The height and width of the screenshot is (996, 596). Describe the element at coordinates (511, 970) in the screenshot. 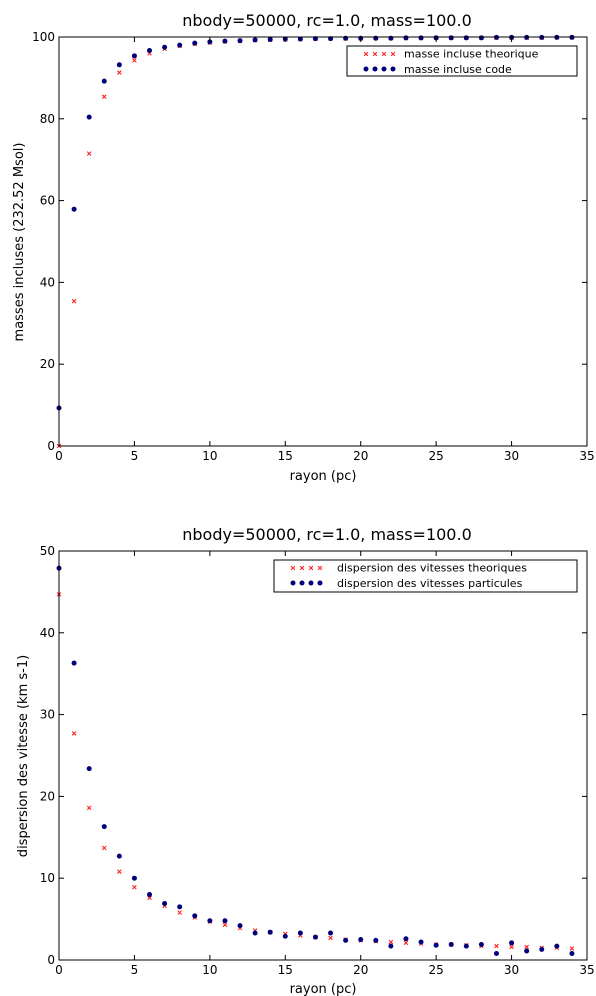

I see `x-tick-label: 30` at that location.